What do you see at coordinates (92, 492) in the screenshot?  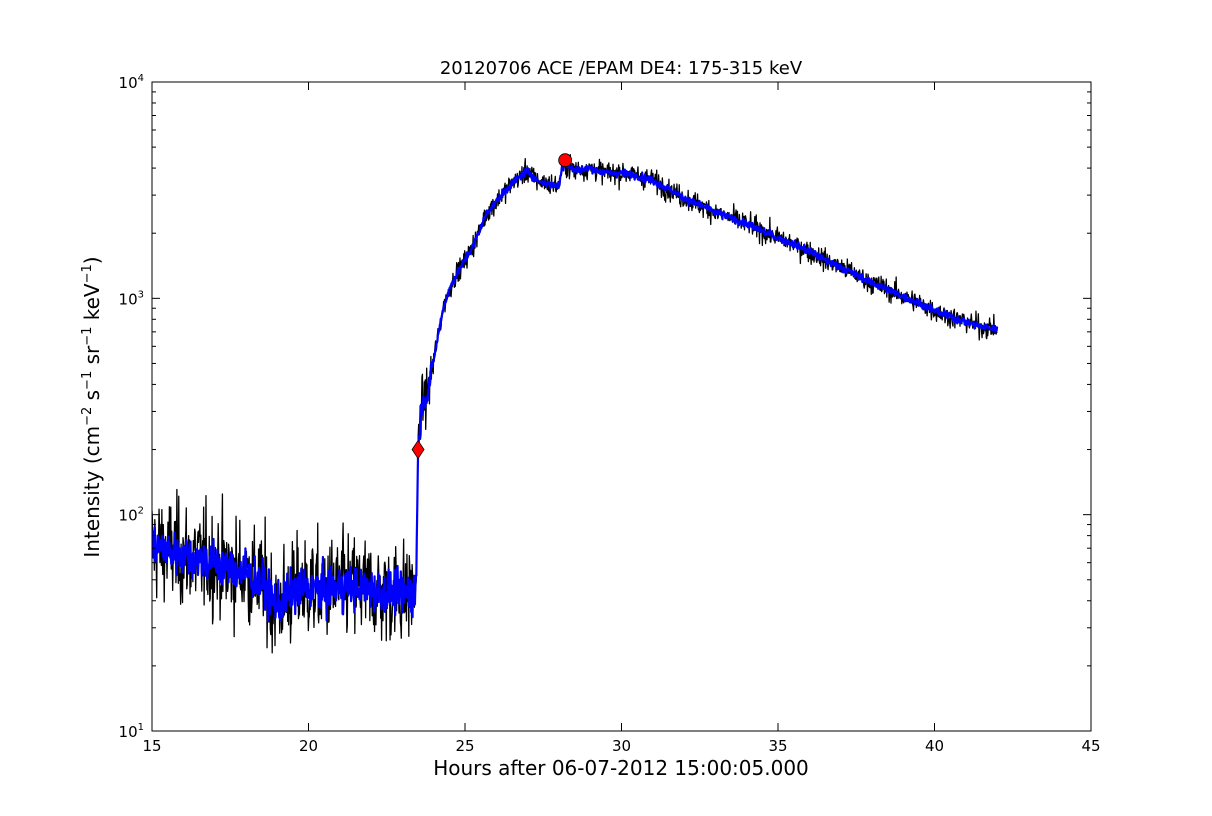 I see `y-label-prefix: Intensity (cm` at bounding box center [92, 492].